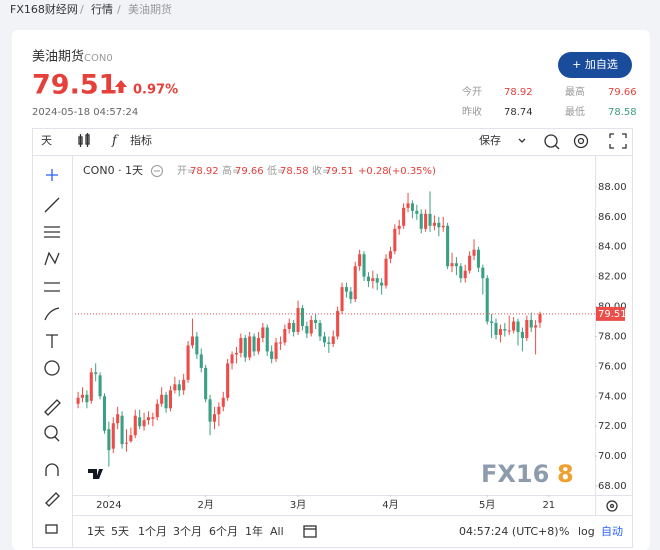 The image size is (660, 550). I want to click on save: 保存, so click(490, 140).